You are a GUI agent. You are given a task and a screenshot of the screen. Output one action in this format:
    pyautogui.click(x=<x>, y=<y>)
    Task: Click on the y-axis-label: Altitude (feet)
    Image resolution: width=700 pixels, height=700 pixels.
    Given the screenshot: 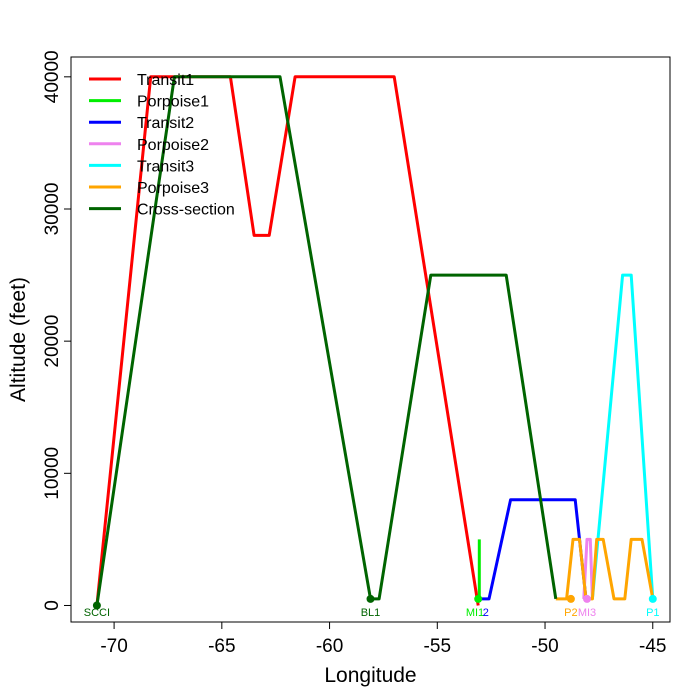 What is the action you would take?
    pyautogui.click(x=18, y=339)
    